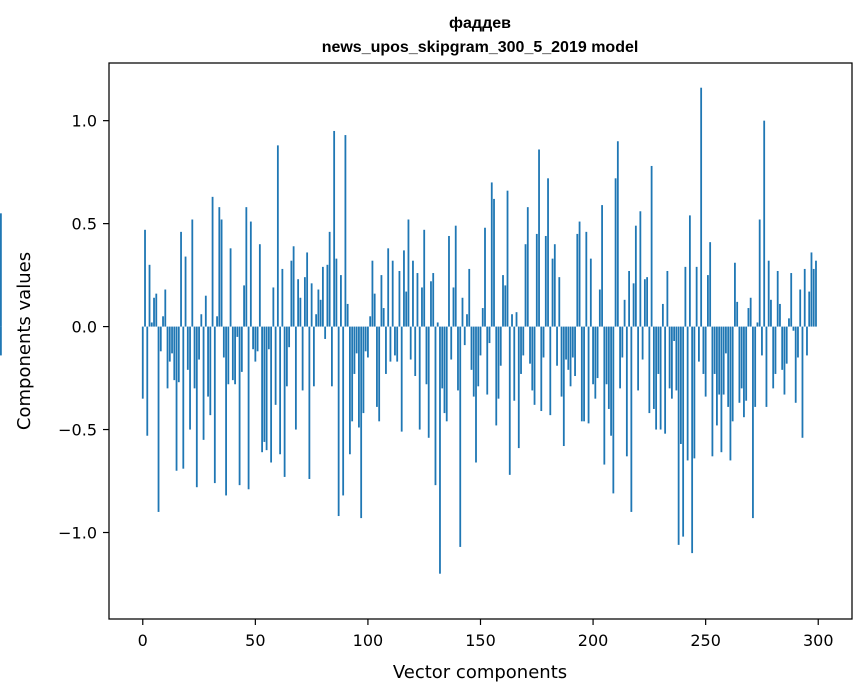  What do you see at coordinates (143, 640) in the screenshot?
I see `x-tick-label: 0` at bounding box center [143, 640].